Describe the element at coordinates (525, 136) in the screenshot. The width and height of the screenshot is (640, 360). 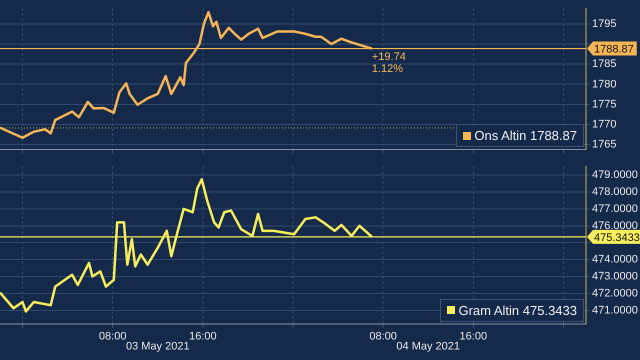
I see `legend-label: Ons Altin 1788.87` at that location.